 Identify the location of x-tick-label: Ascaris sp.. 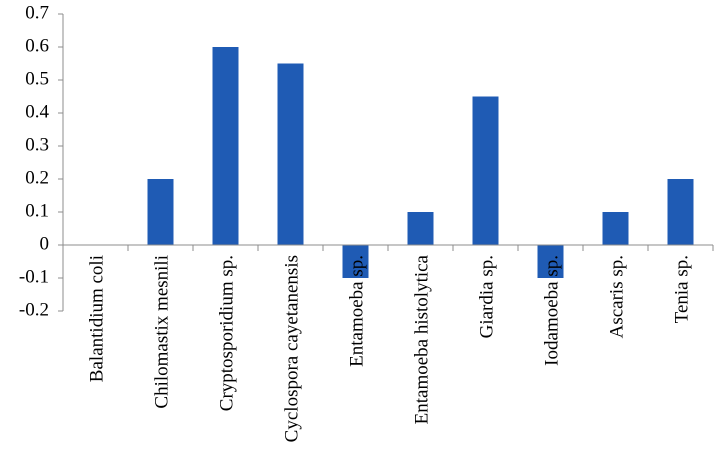
(617, 296).